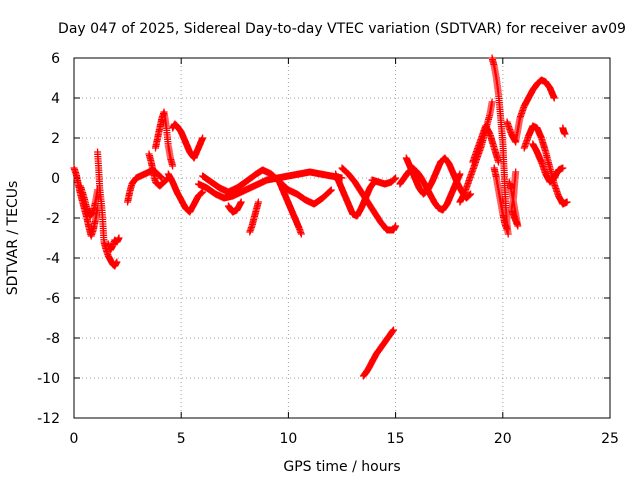 This screenshot has height=480, width=640. Describe the element at coordinates (288, 439) in the screenshot. I see `x-tick-label: 10` at that location.